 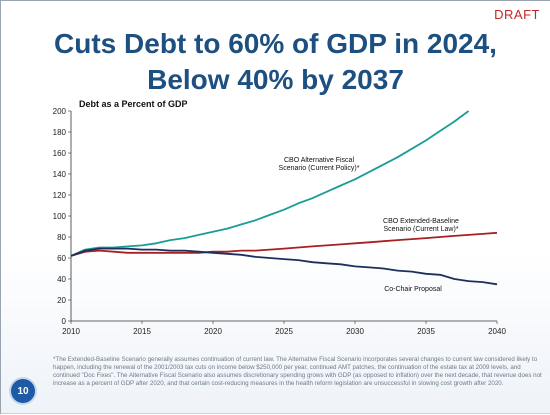 What do you see at coordinates (23, 391) in the screenshot?
I see `page-number-badge: 10` at bounding box center [23, 391].